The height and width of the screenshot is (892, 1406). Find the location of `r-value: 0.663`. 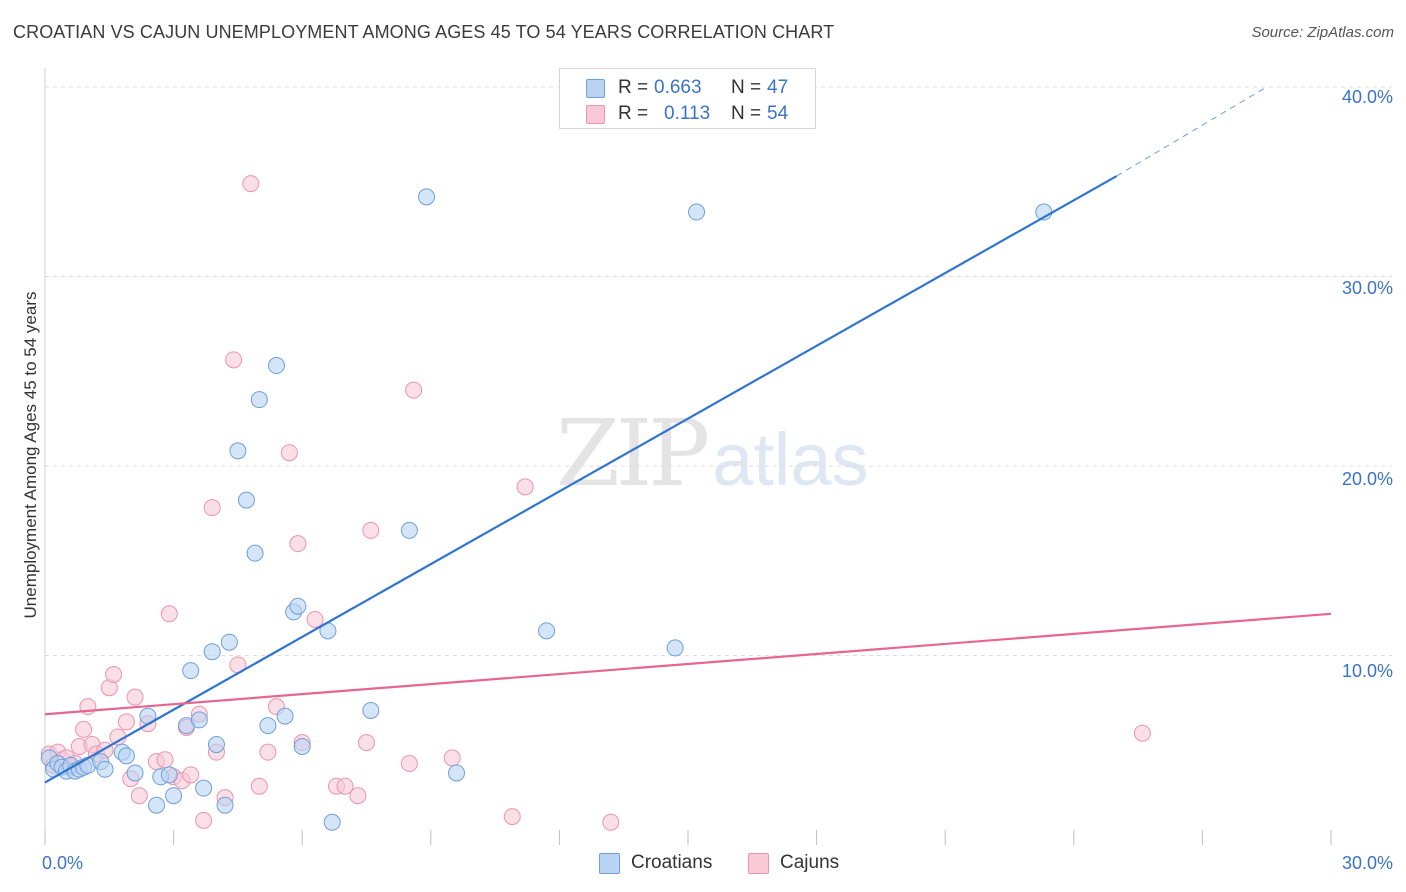

r-value: 0.663 is located at coordinates (678, 87).